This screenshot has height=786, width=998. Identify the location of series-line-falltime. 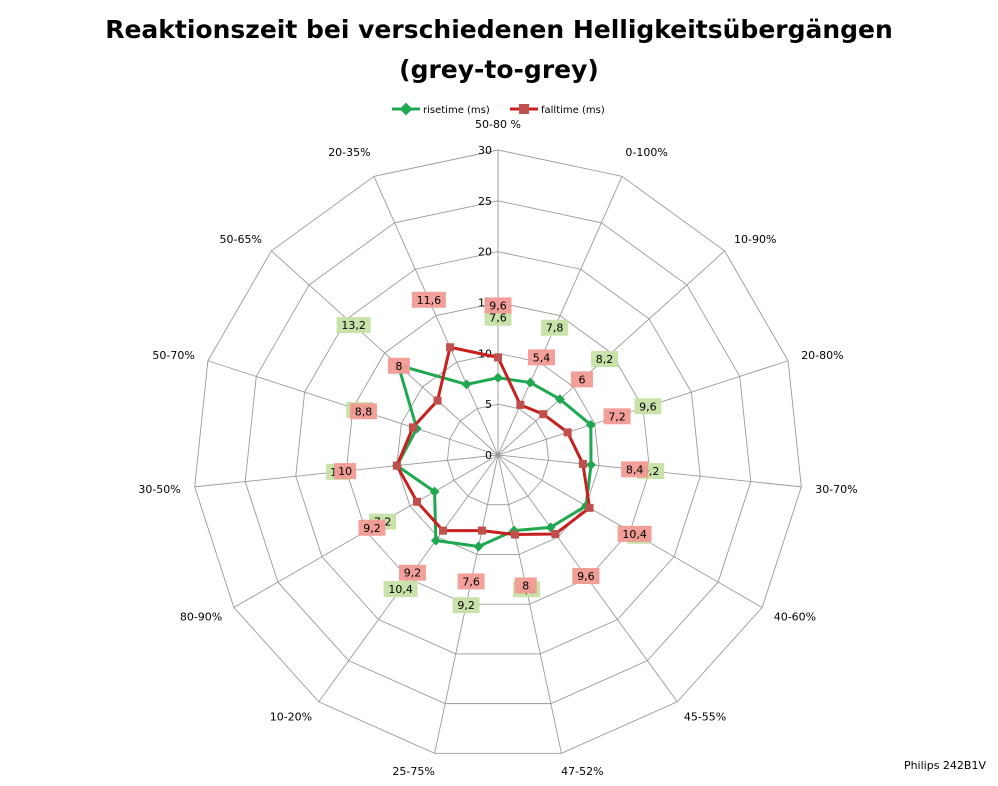
(493, 441).